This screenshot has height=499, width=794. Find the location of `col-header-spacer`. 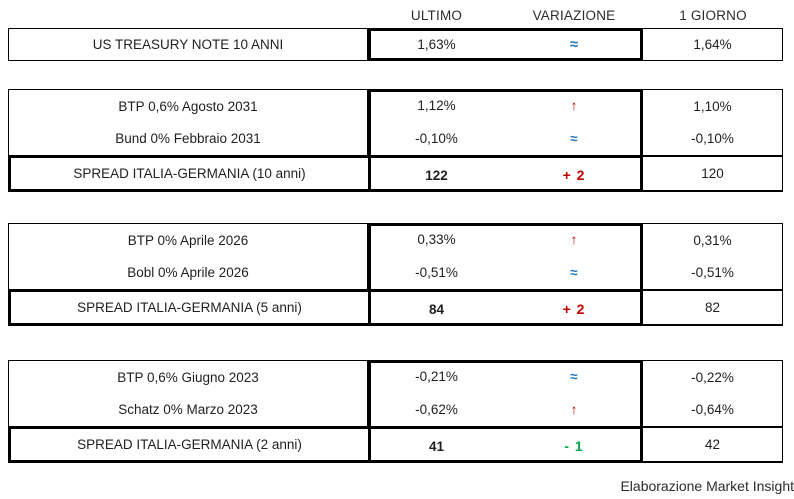

col-header-spacer is located at coordinates (188, 15).